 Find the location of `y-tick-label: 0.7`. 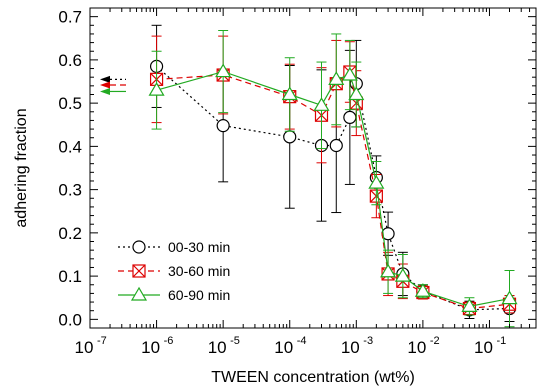

y-tick-label: 0.7 is located at coordinates (70, 17).